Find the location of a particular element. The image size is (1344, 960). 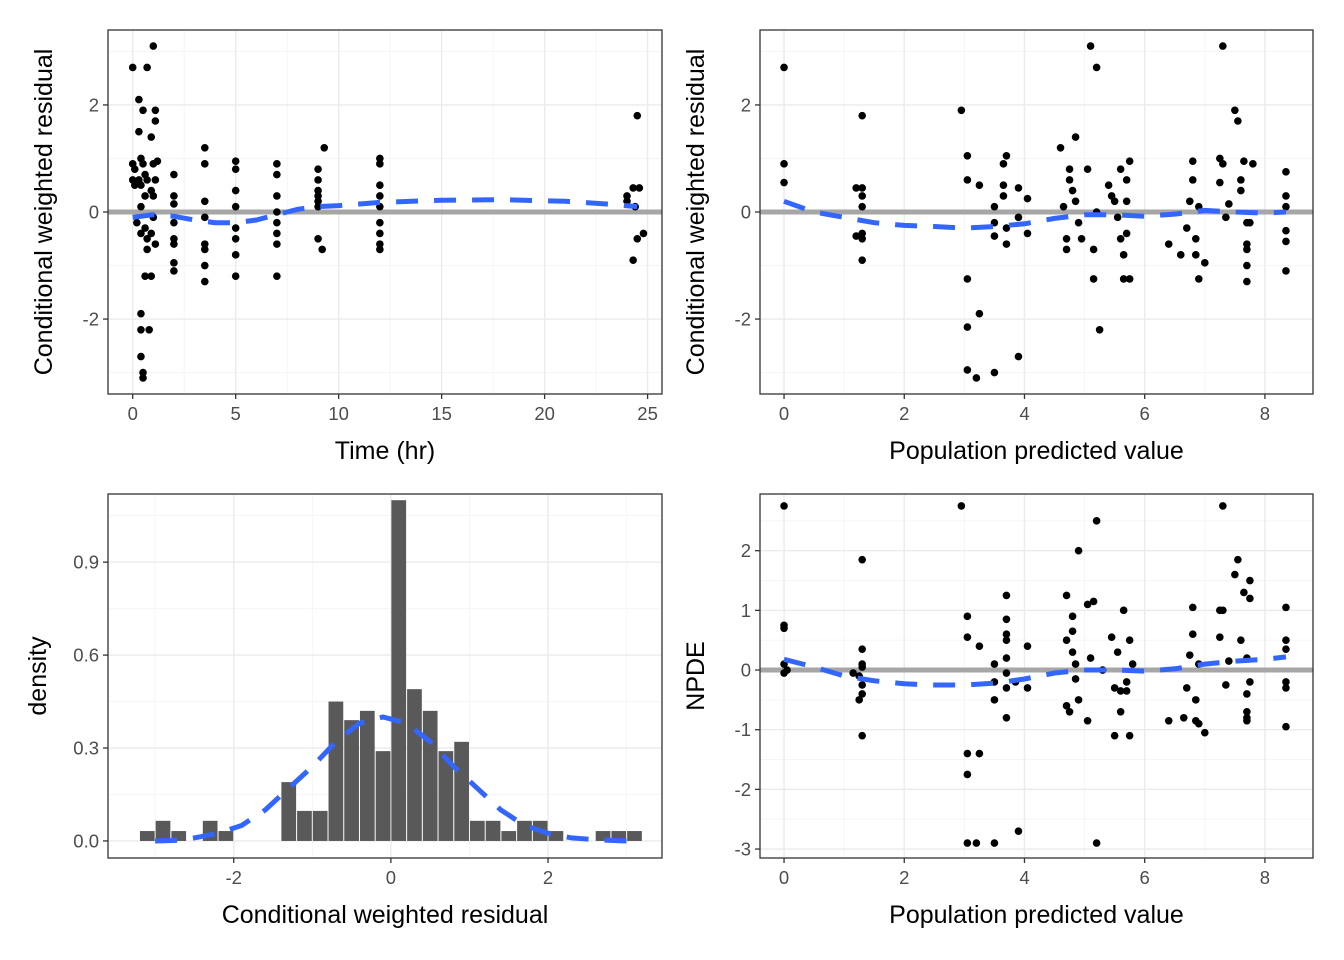

y-tick-label: 1 is located at coordinates (746, 610).